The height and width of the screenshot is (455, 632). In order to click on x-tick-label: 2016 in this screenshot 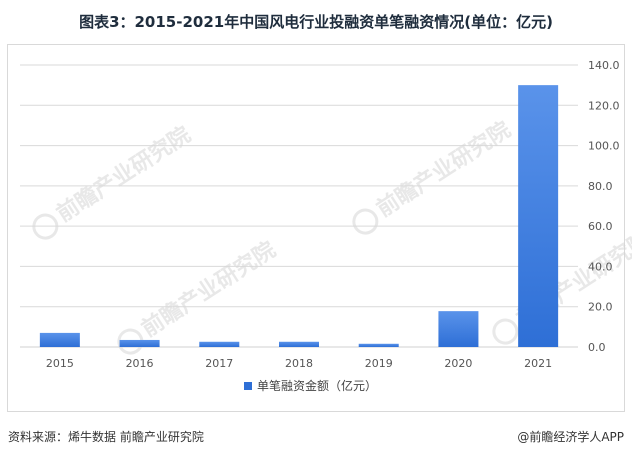, I will do `click(140, 363)`.